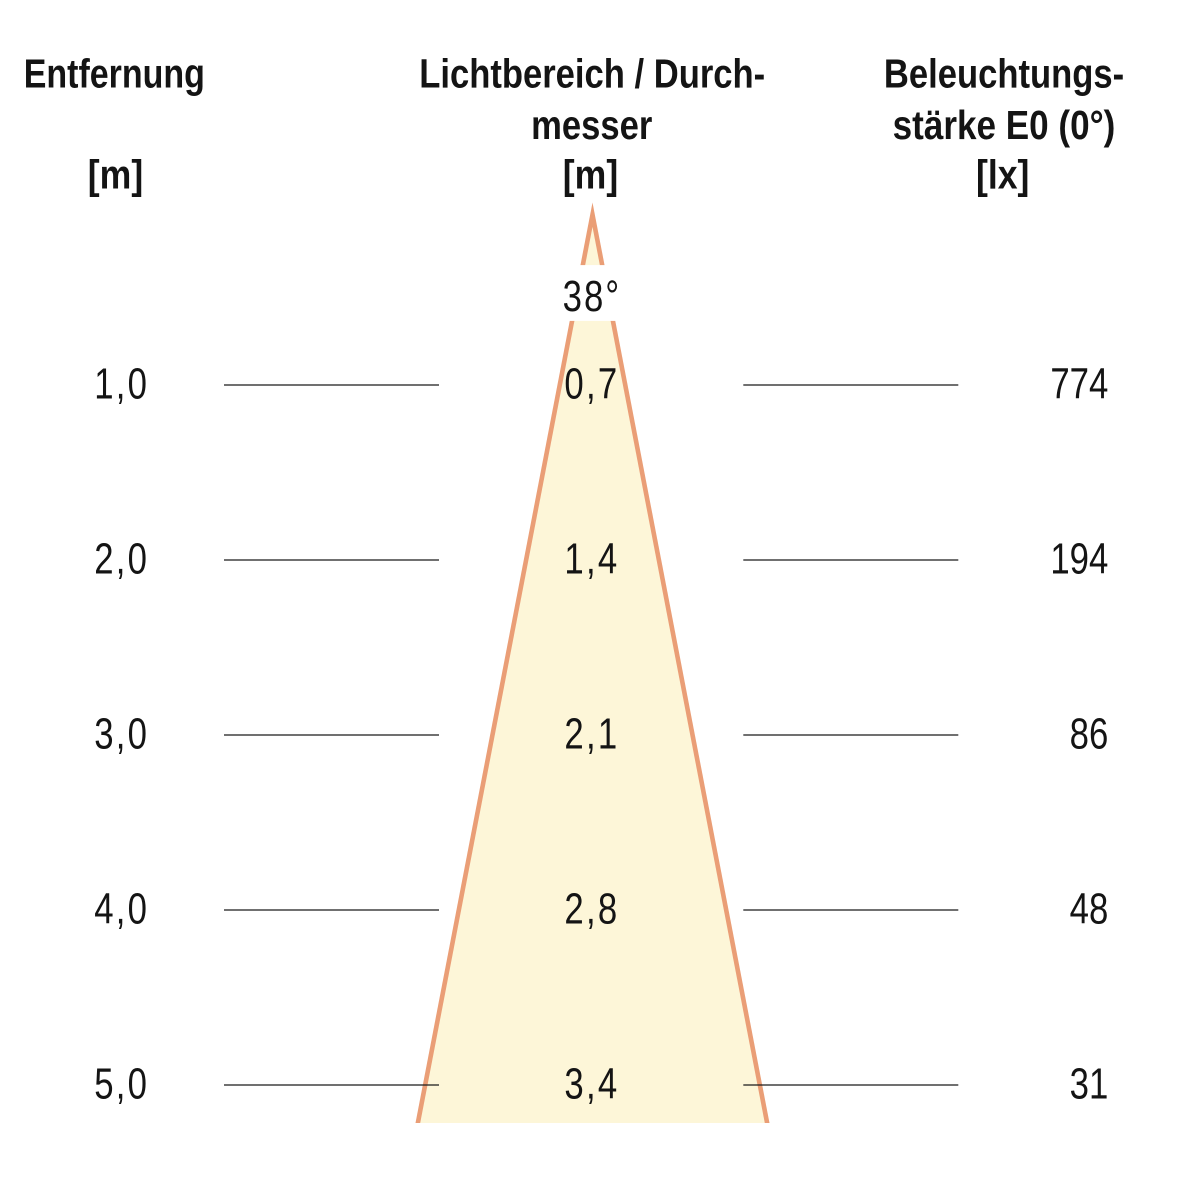 The height and width of the screenshot is (1182, 1182). Describe the element at coordinates (591, 384) in the screenshot. I see `svg-text: 0,7` at that location.